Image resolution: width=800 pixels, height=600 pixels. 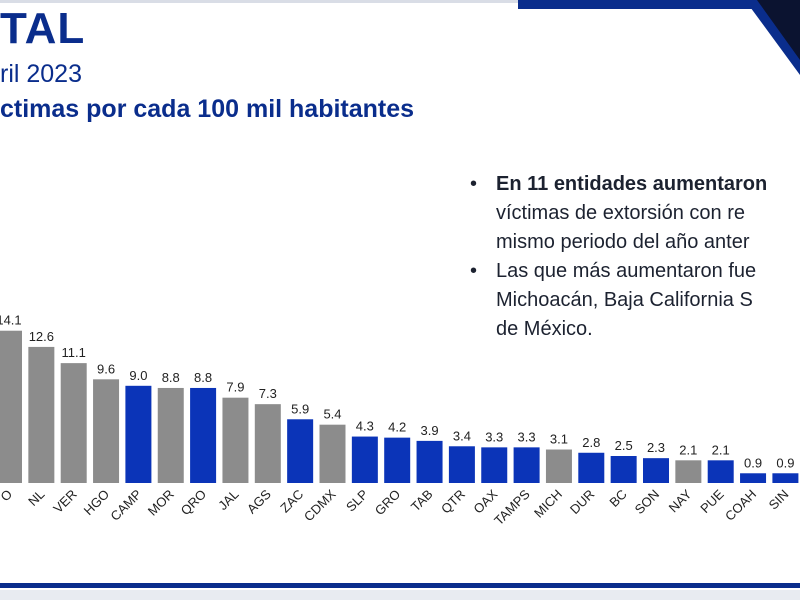 I want to click on corner-decoration, so click(x=772, y=37).